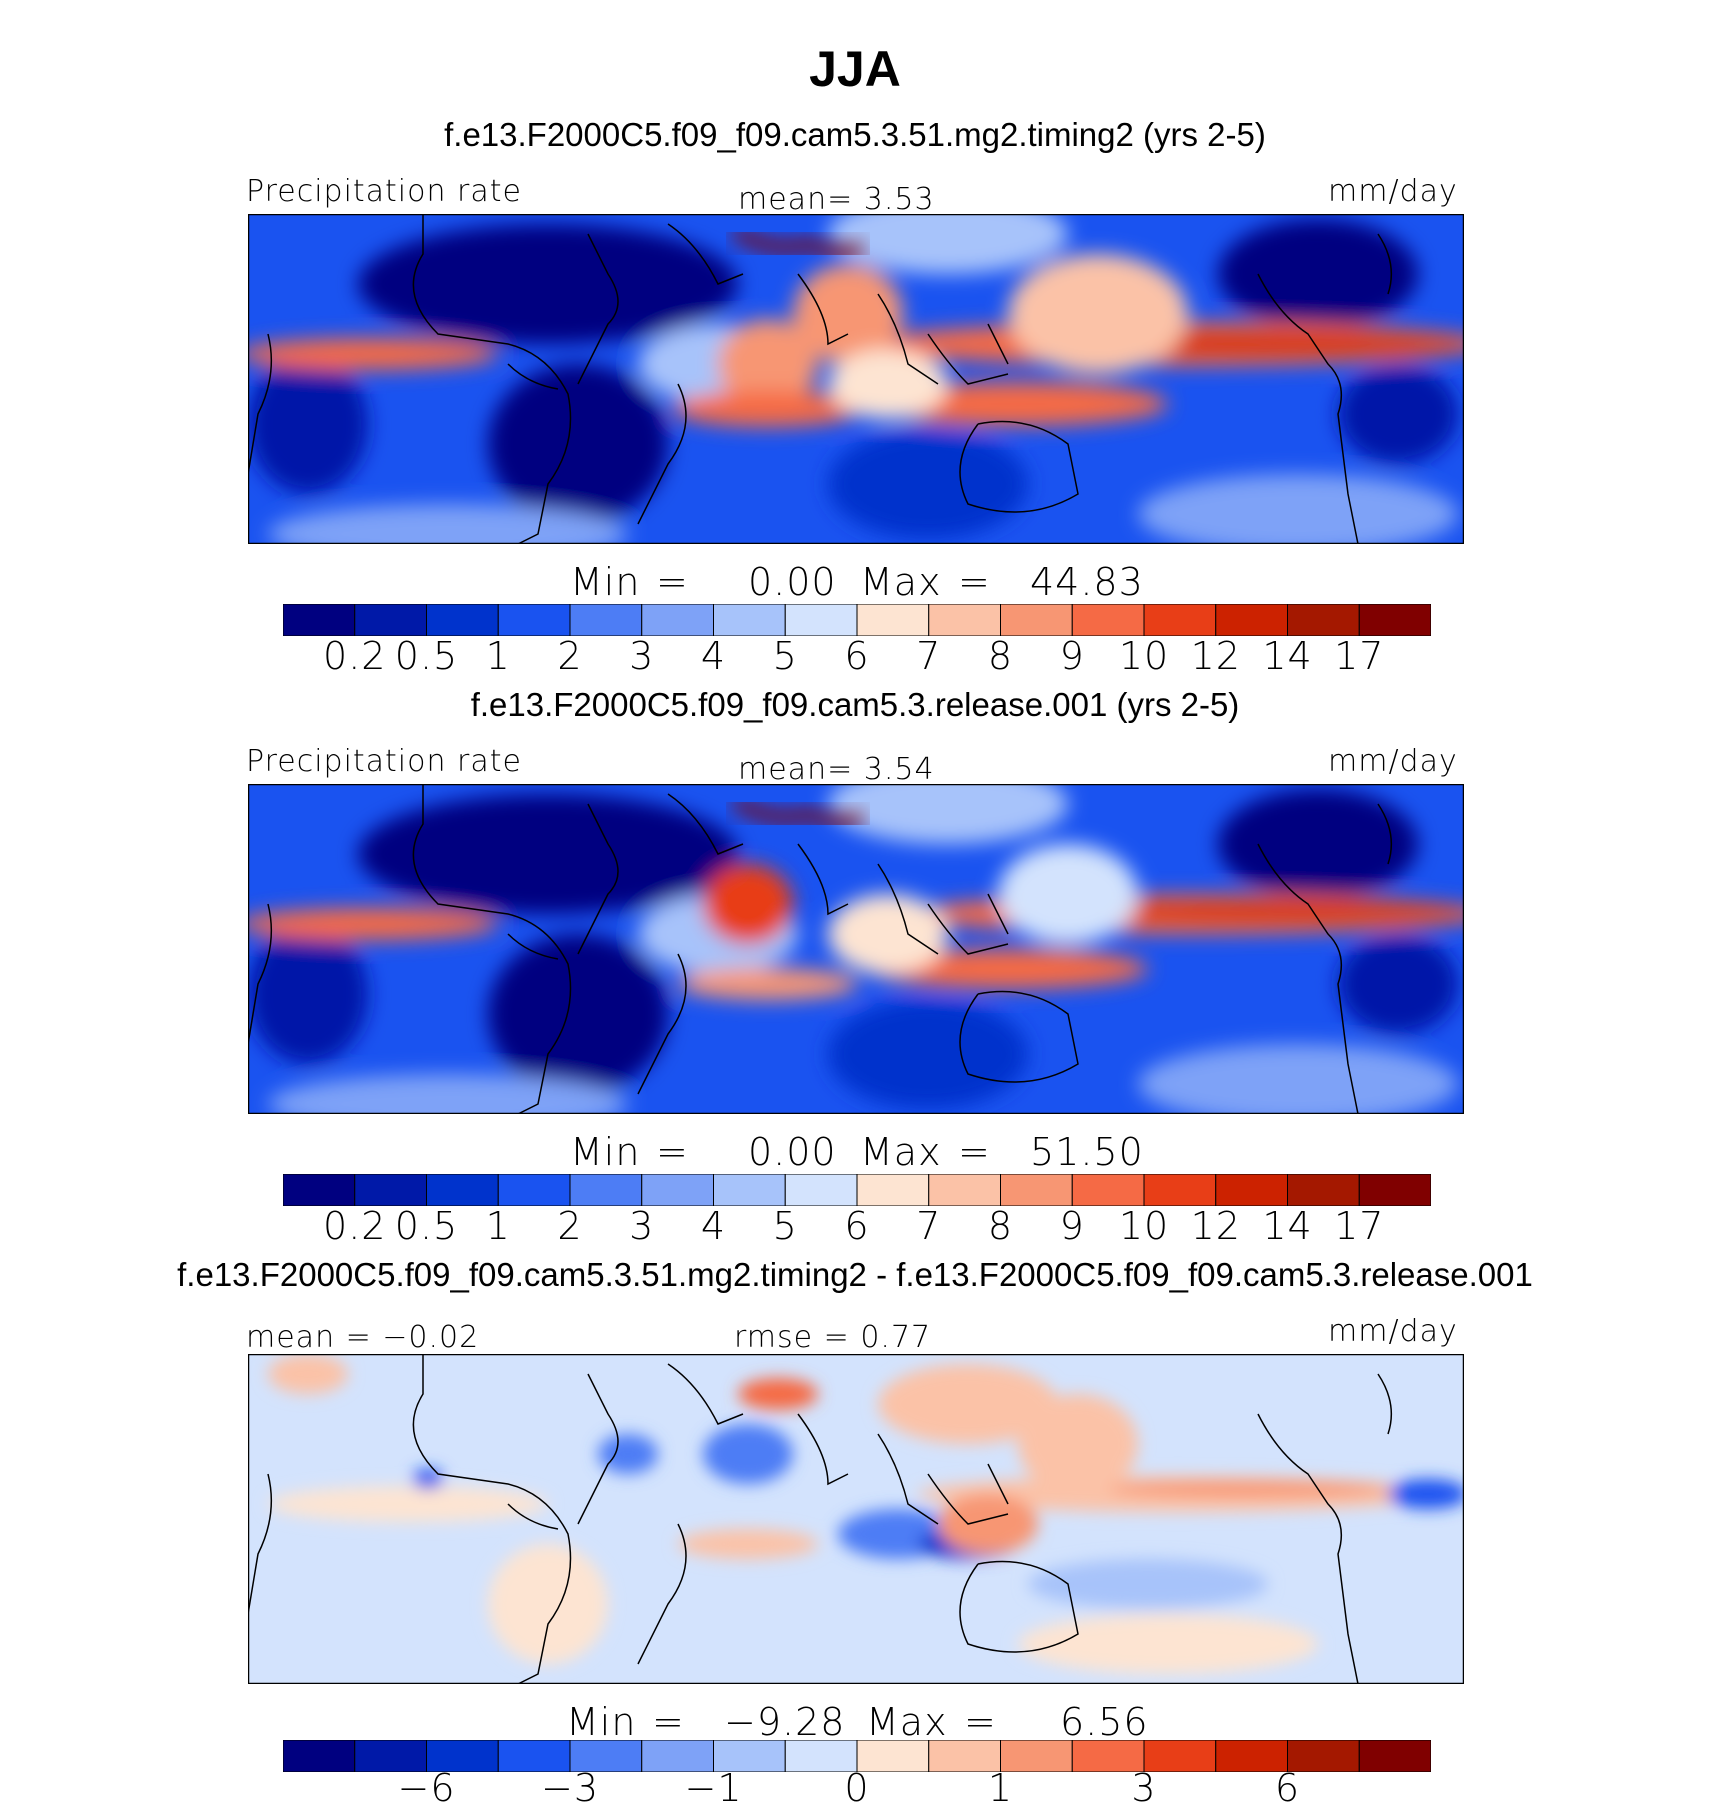 Image resolution: width=1710 pixels, height=1811 pixels. What do you see at coordinates (974, 1152) in the screenshot?
I see `panel-2-equals-max: =` at bounding box center [974, 1152].